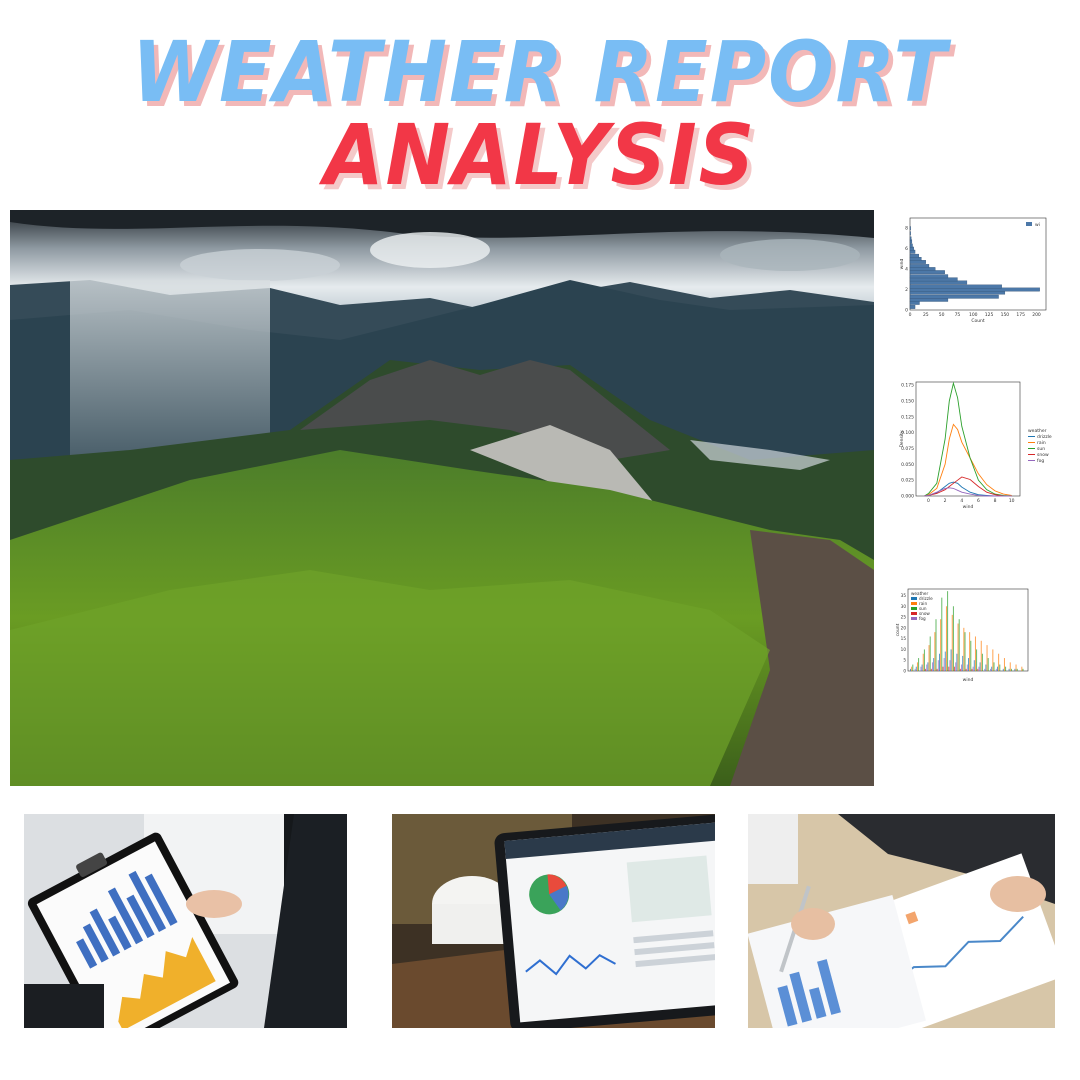 The width and height of the screenshot is (1080, 1080). What do you see at coordinates (973, 270) in the screenshot?
I see `wind-histogram-svg: 0 25 50 75 100 125 150 175 200 0 2 4 6 8 Count wind wi` at bounding box center [973, 270].